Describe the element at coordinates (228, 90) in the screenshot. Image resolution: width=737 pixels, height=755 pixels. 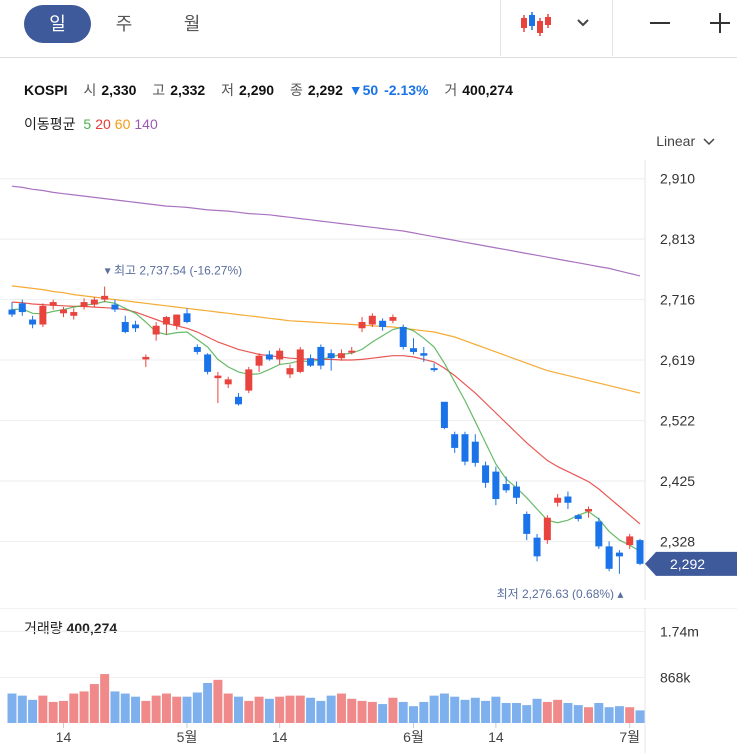
I see `low-label: 저` at that location.